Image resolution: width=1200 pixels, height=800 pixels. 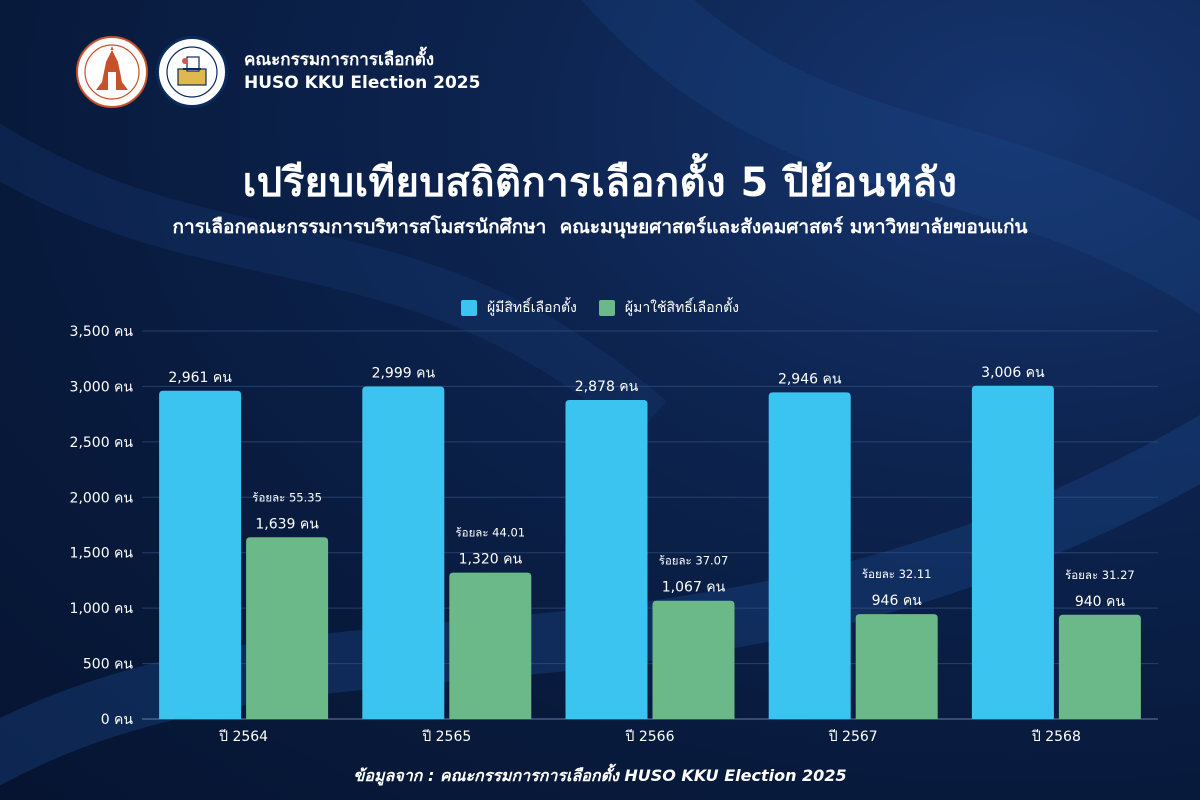 What do you see at coordinates (102, 332) in the screenshot?
I see `y-tick-label: 3,500 คน` at bounding box center [102, 332].